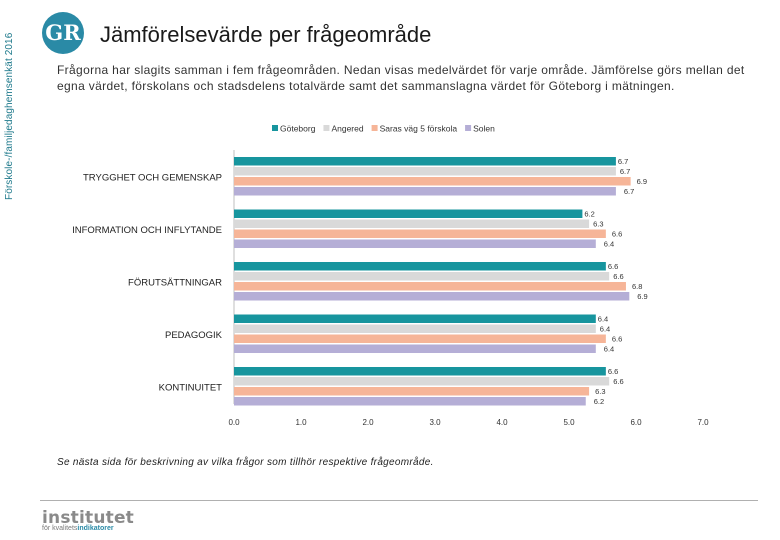  What do you see at coordinates (502, 422) in the screenshot?
I see `x-tick-label: 4.0` at bounding box center [502, 422].